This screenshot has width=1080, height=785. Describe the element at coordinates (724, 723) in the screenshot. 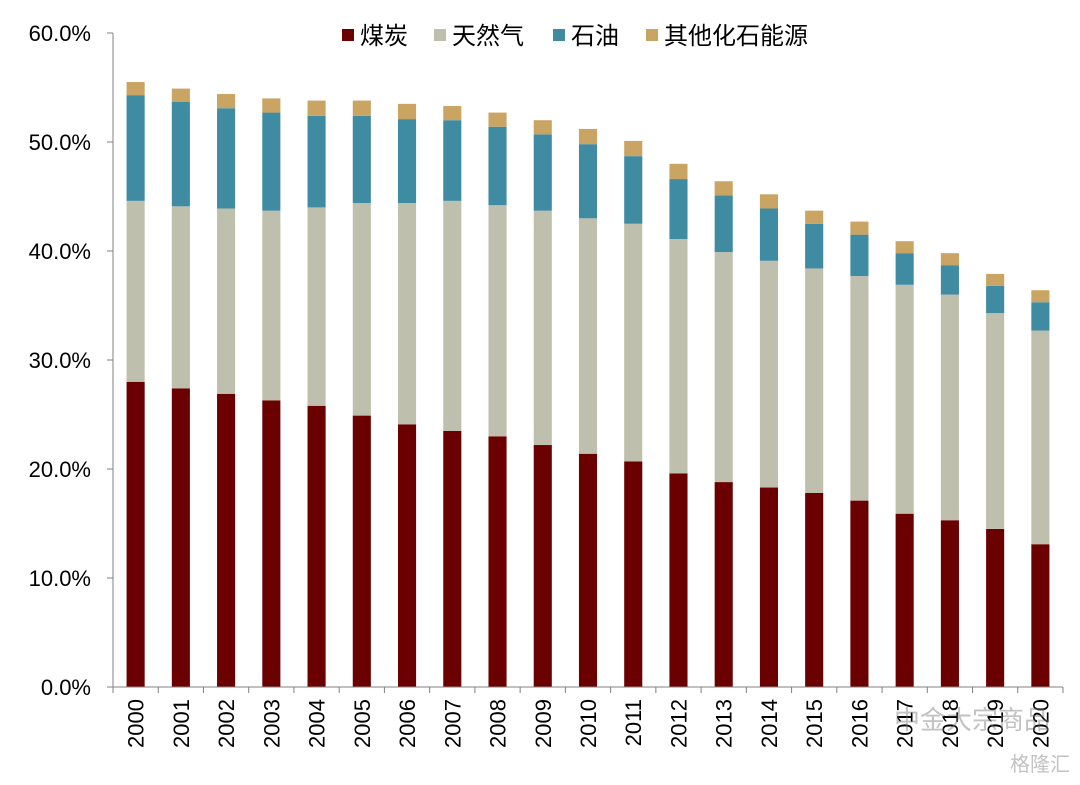

I see `x-tick-label: 2013` at that location.